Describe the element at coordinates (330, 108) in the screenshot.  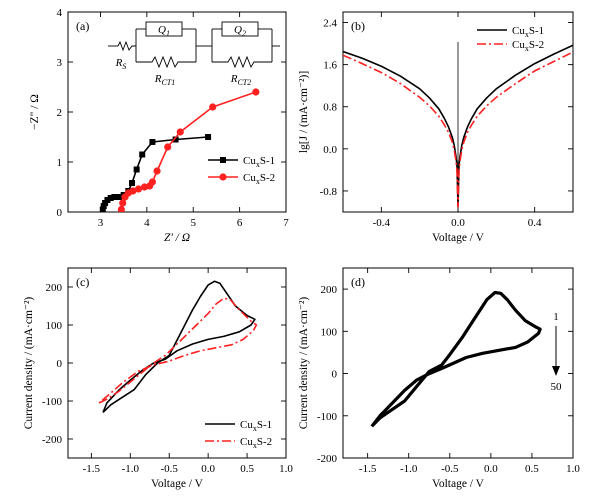
I see `y-tick-label: 0.8` at that location.